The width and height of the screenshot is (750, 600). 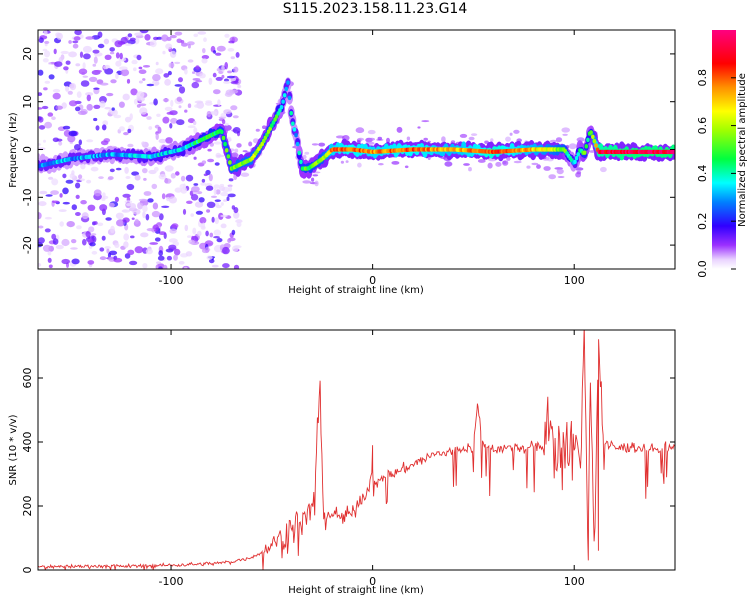 What do you see at coordinates (724, 149) in the screenshot?
I see `colorbar` at bounding box center [724, 149].